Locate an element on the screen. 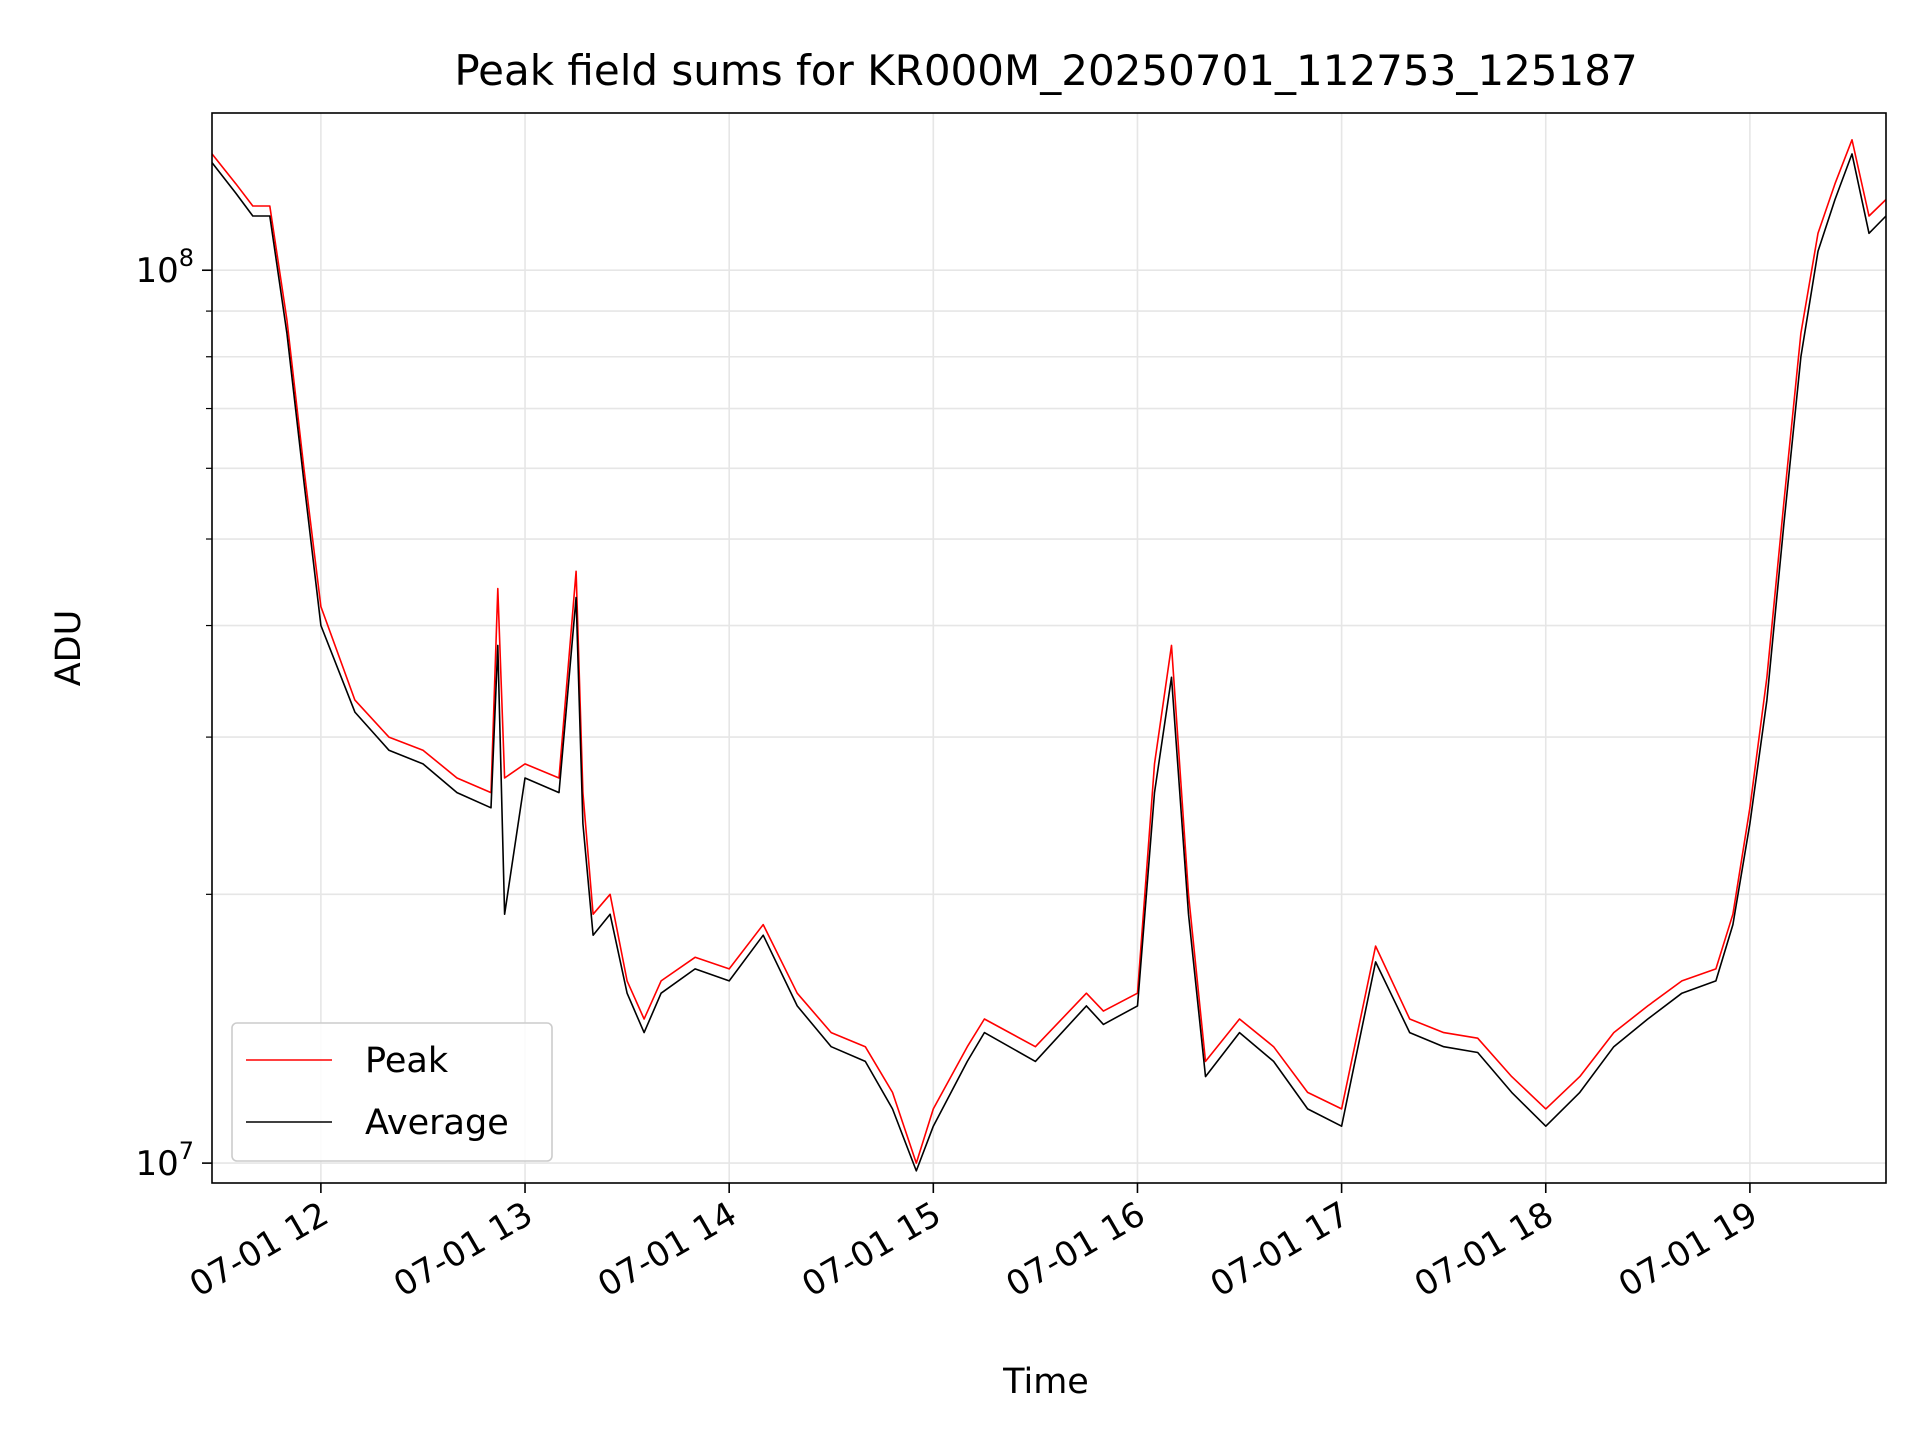 The image size is (1920, 1440). x-tick-label: 07-01 13 is located at coordinates (463, 1249).